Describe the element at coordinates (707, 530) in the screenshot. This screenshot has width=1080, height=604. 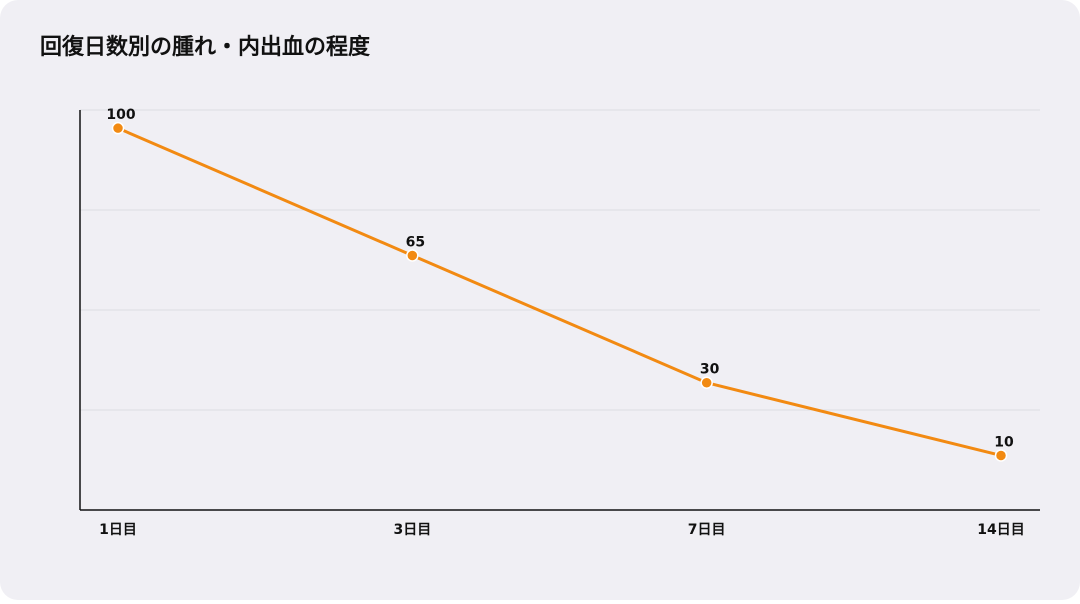
I see `x-tick-label: 7日目` at that location.